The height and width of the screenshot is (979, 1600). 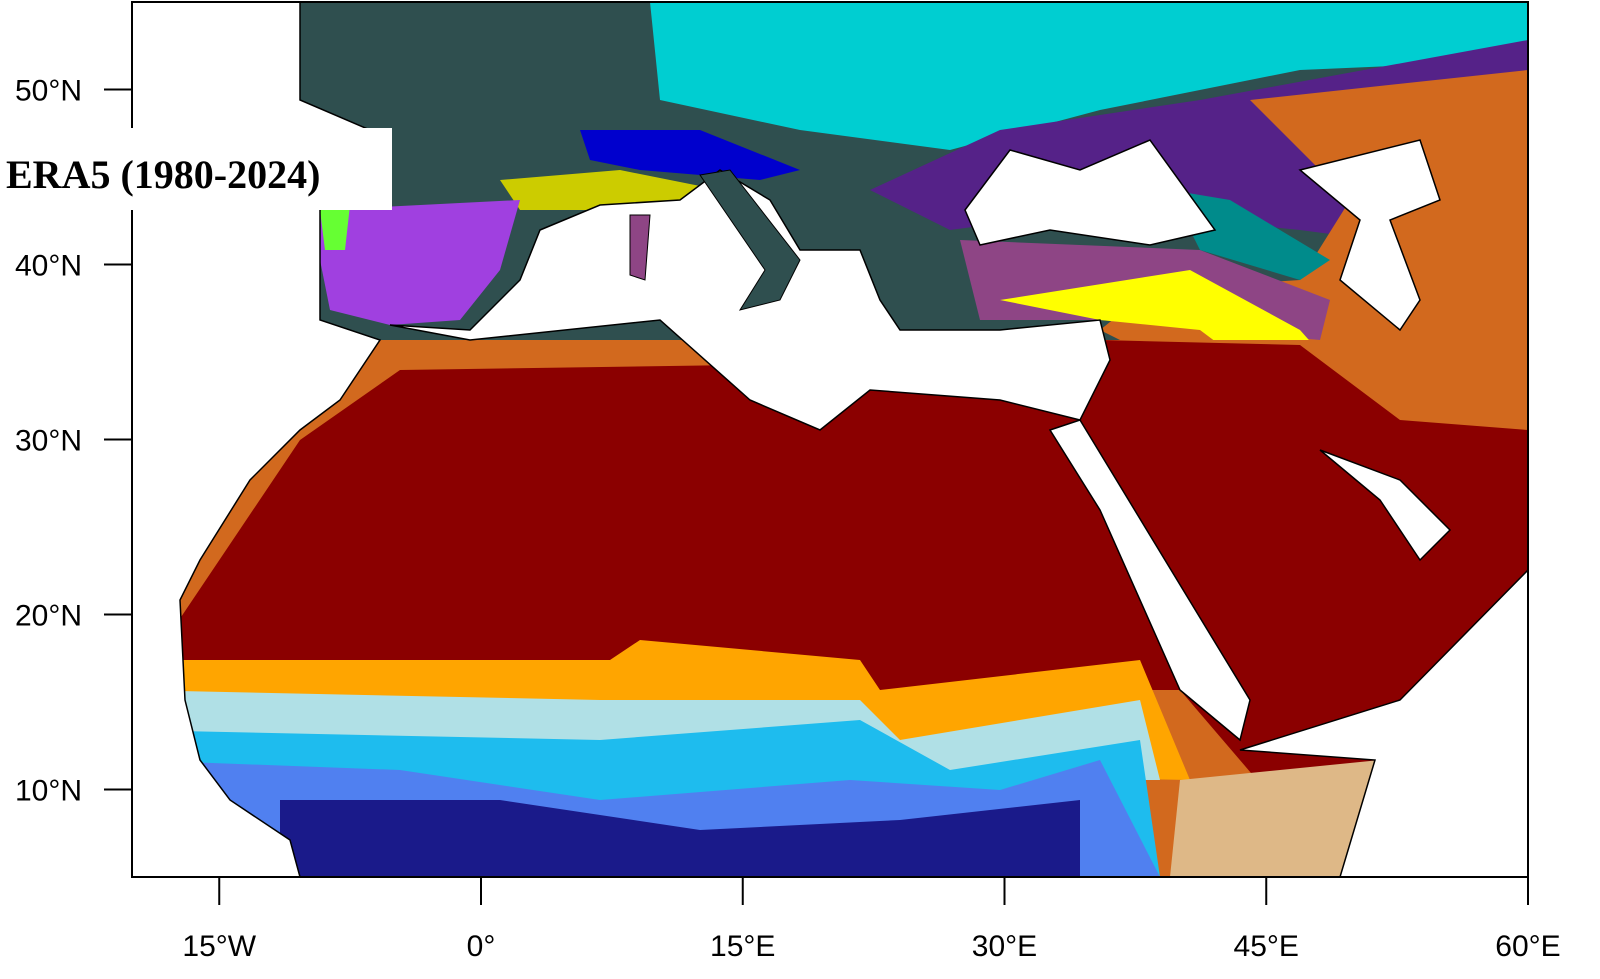 What do you see at coordinates (690, 155) in the screenshot?
I see `alpine-zone` at bounding box center [690, 155].